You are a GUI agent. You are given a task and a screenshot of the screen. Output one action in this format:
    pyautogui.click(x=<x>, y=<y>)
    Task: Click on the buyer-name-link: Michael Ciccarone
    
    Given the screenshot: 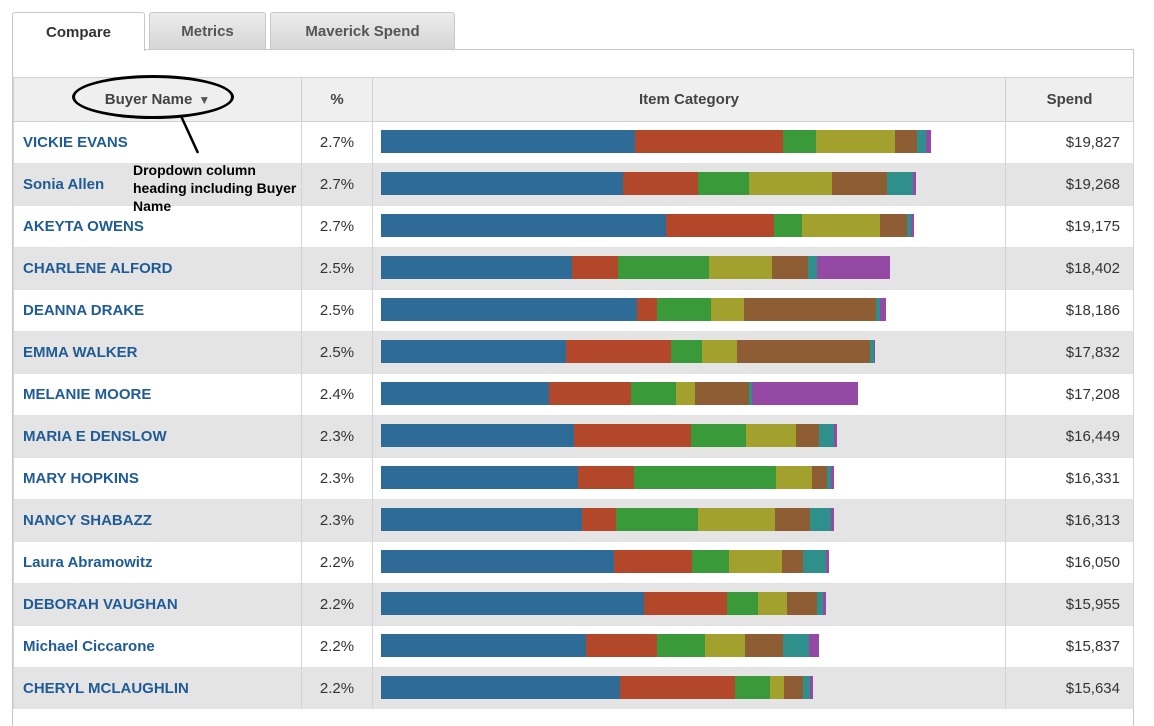 What is the action you would take?
    pyautogui.click(x=157, y=646)
    